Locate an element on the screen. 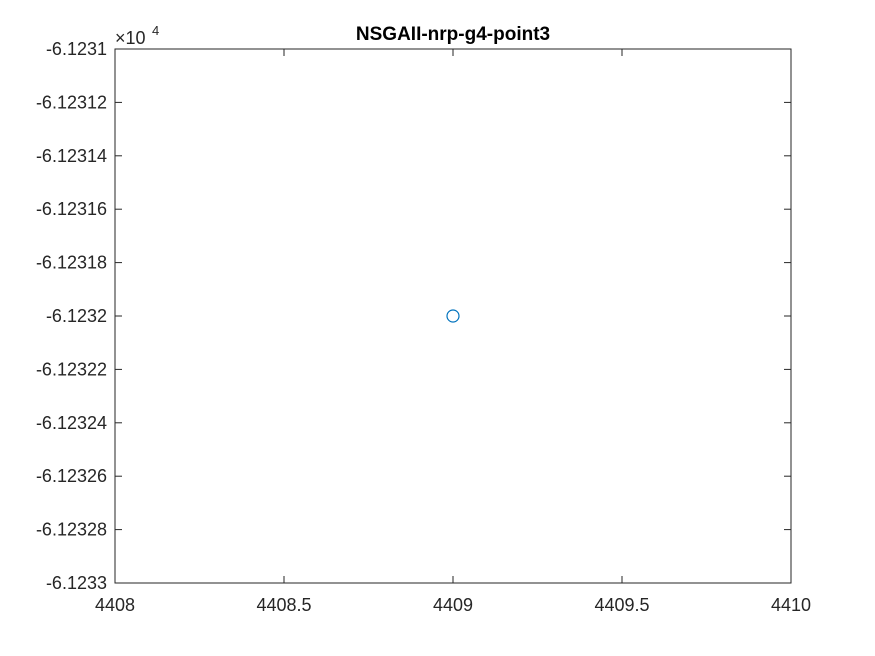 The height and width of the screenshot is (656, 875). x-tick-label: 4408 is located at coordinates (115, 605).